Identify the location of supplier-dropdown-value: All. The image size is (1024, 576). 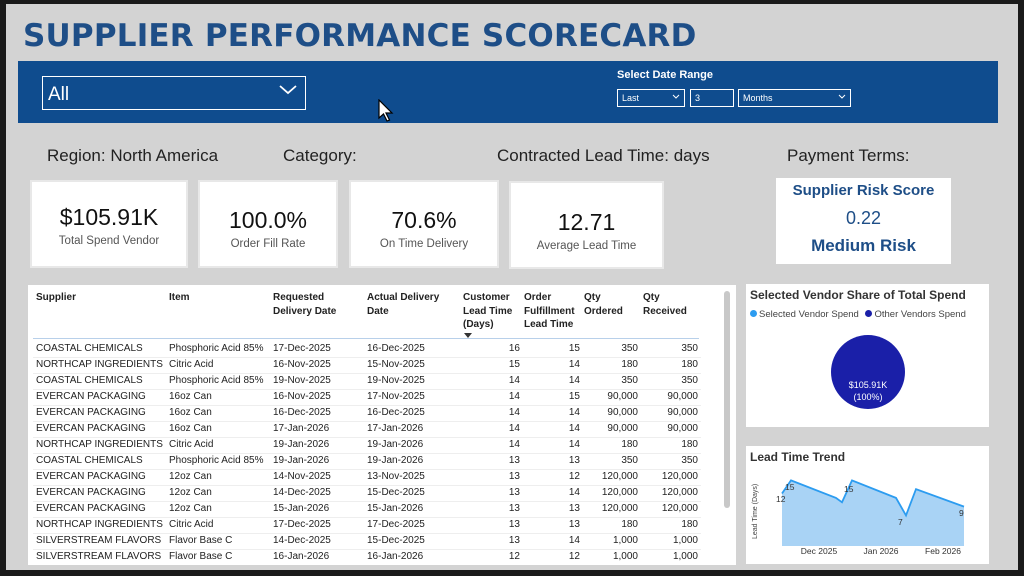
(59, 94).